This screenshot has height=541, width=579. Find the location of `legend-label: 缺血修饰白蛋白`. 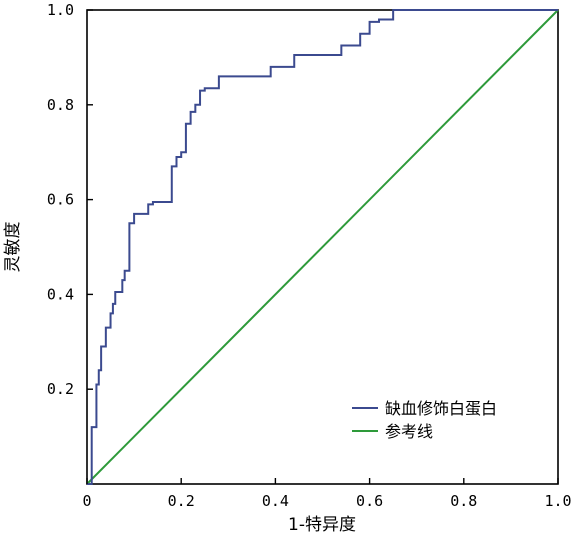

legend-label: 缺血修饰白蛋白 is located at coordinates (441, 408).